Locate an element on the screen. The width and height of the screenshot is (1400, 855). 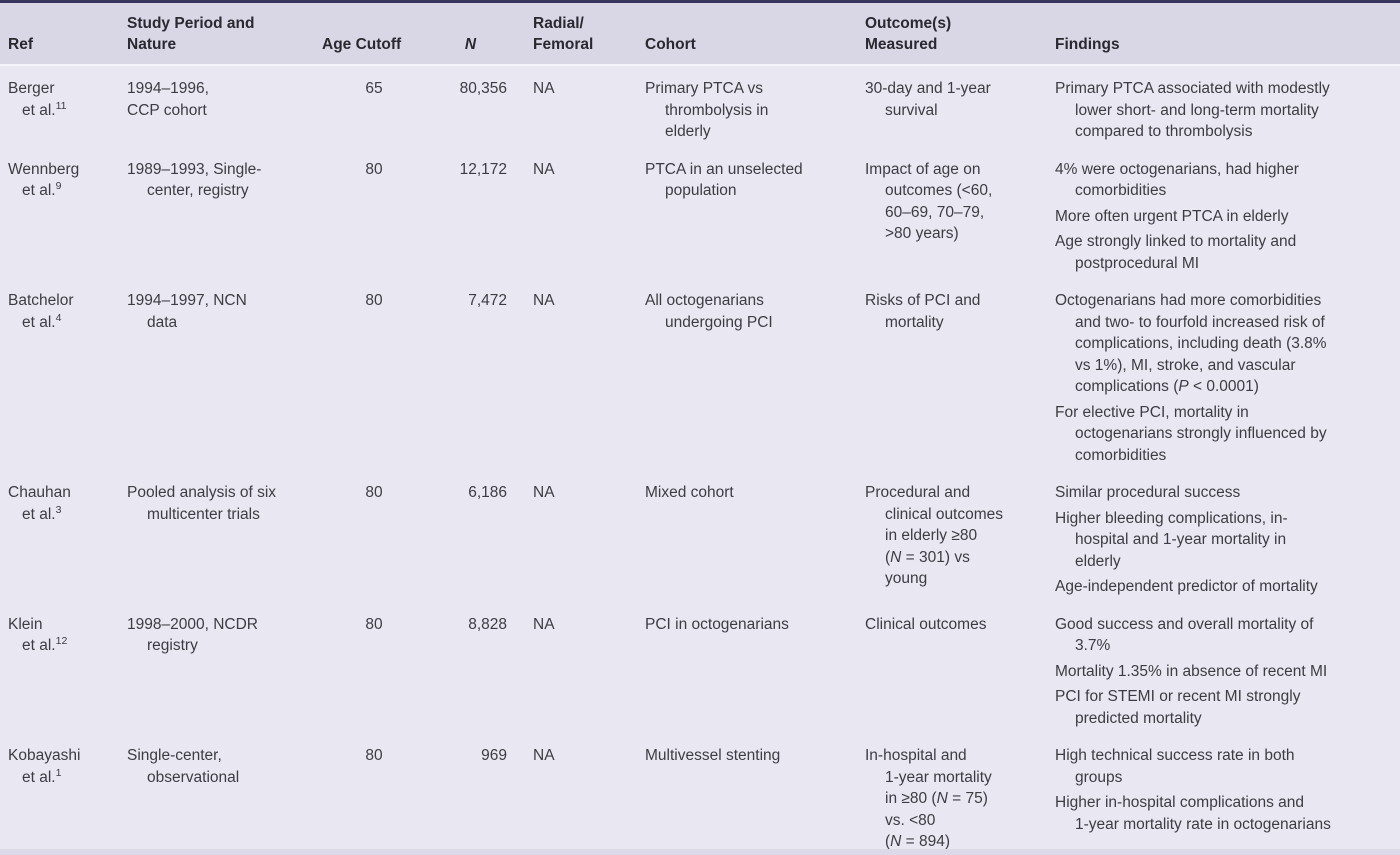
cell-n: 8,828 is located at coordinates (470, 668).